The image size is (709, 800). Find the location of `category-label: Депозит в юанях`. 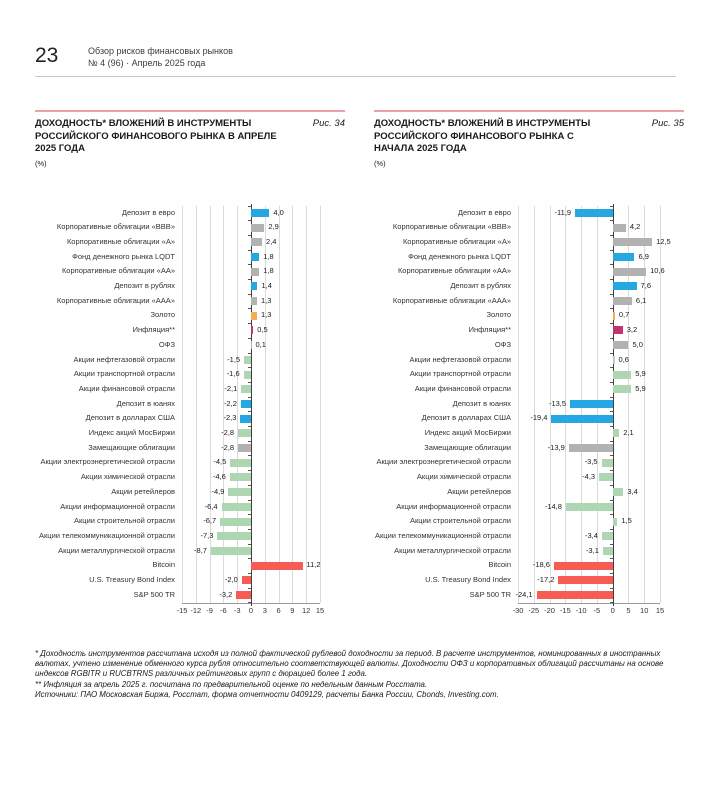

category-label: Депозит в юанях is located at coordinates (145, 403).